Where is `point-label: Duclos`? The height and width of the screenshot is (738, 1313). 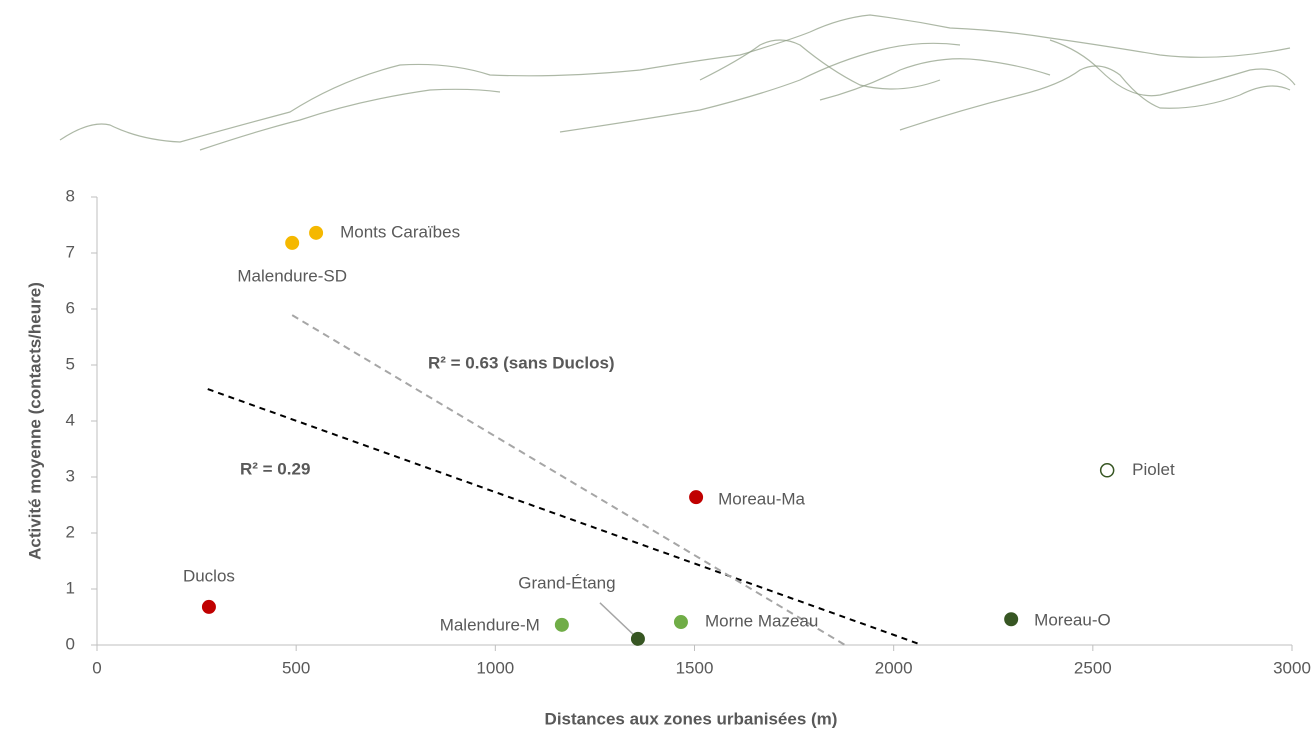
point-label: Duclos is located at coordinates (209, 575).